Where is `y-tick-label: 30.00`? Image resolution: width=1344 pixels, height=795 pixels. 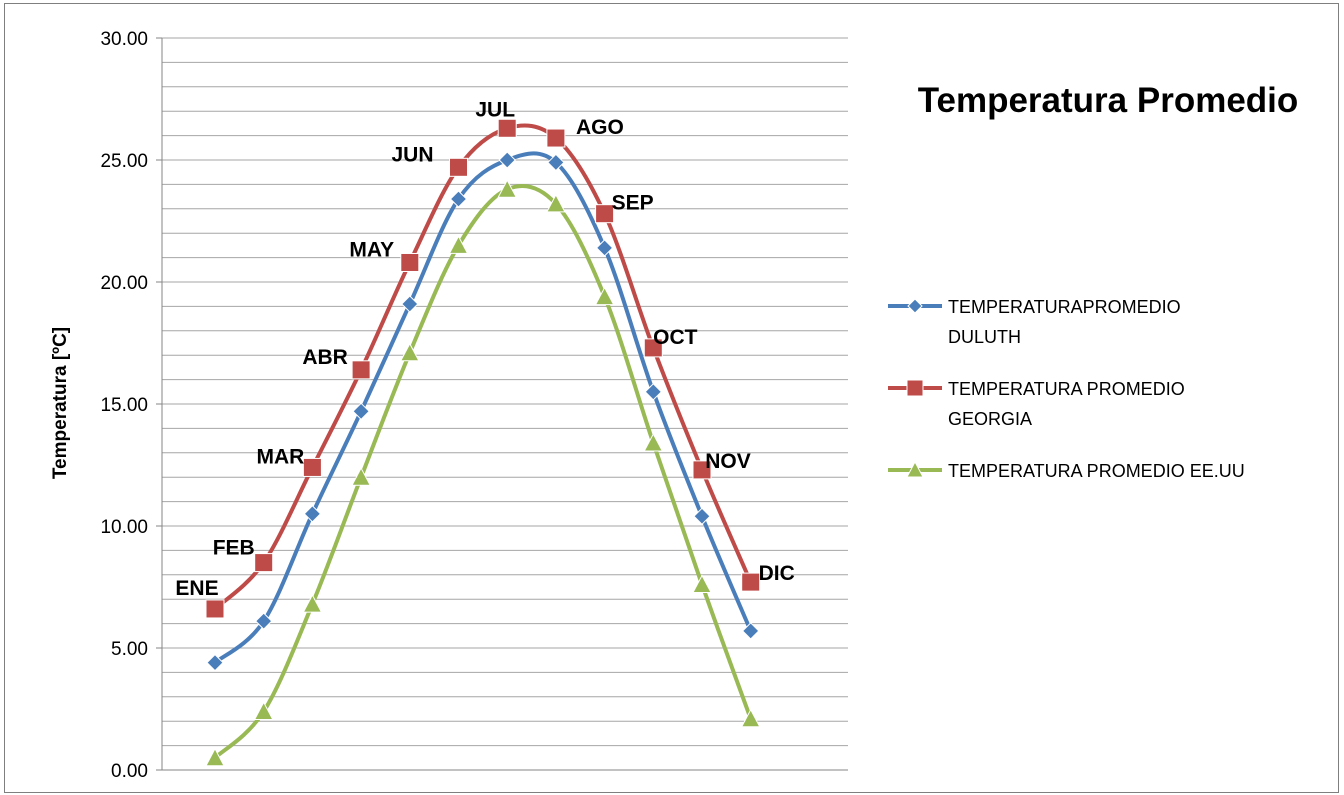
y-tick-label: 30.00 is located at coordinates (124, 39).